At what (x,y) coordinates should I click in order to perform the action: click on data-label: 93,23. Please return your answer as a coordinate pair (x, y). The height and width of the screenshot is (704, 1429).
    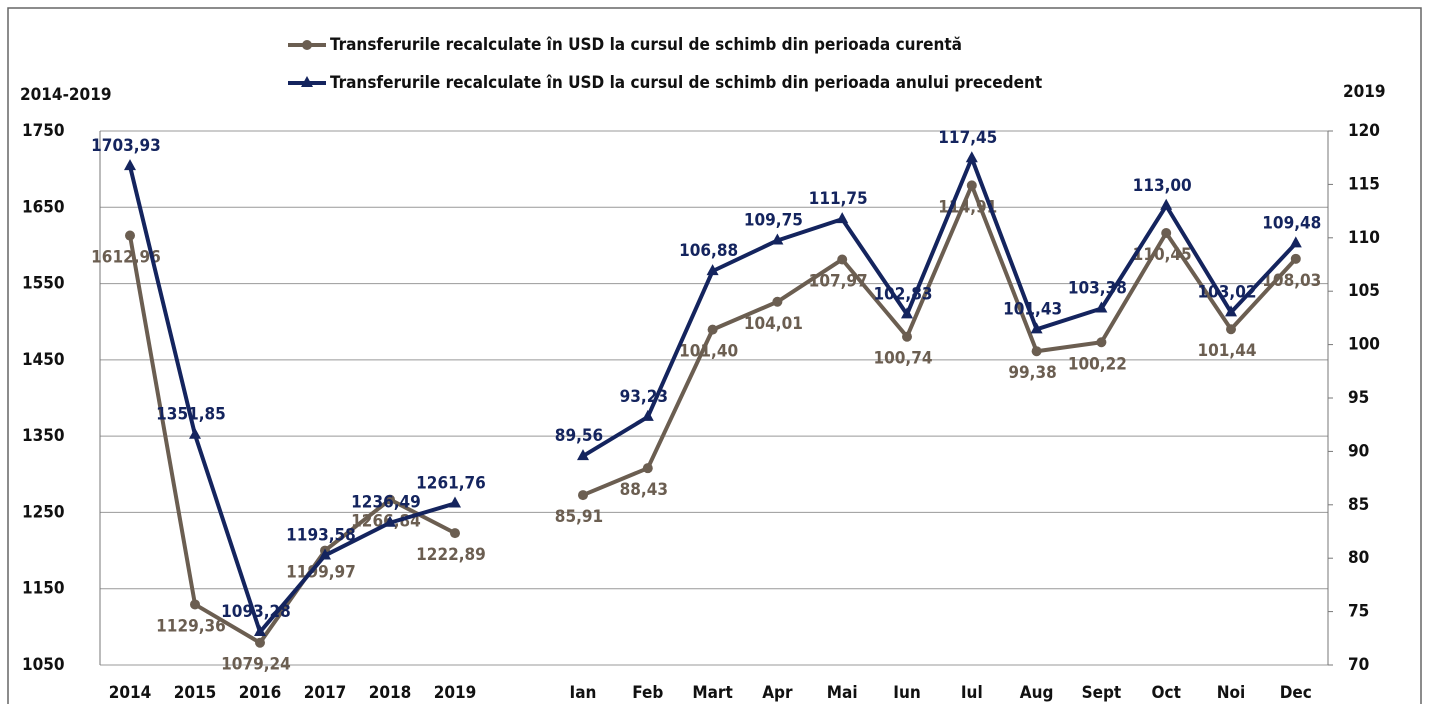
    Looking at the image, I should click on (644, 397).